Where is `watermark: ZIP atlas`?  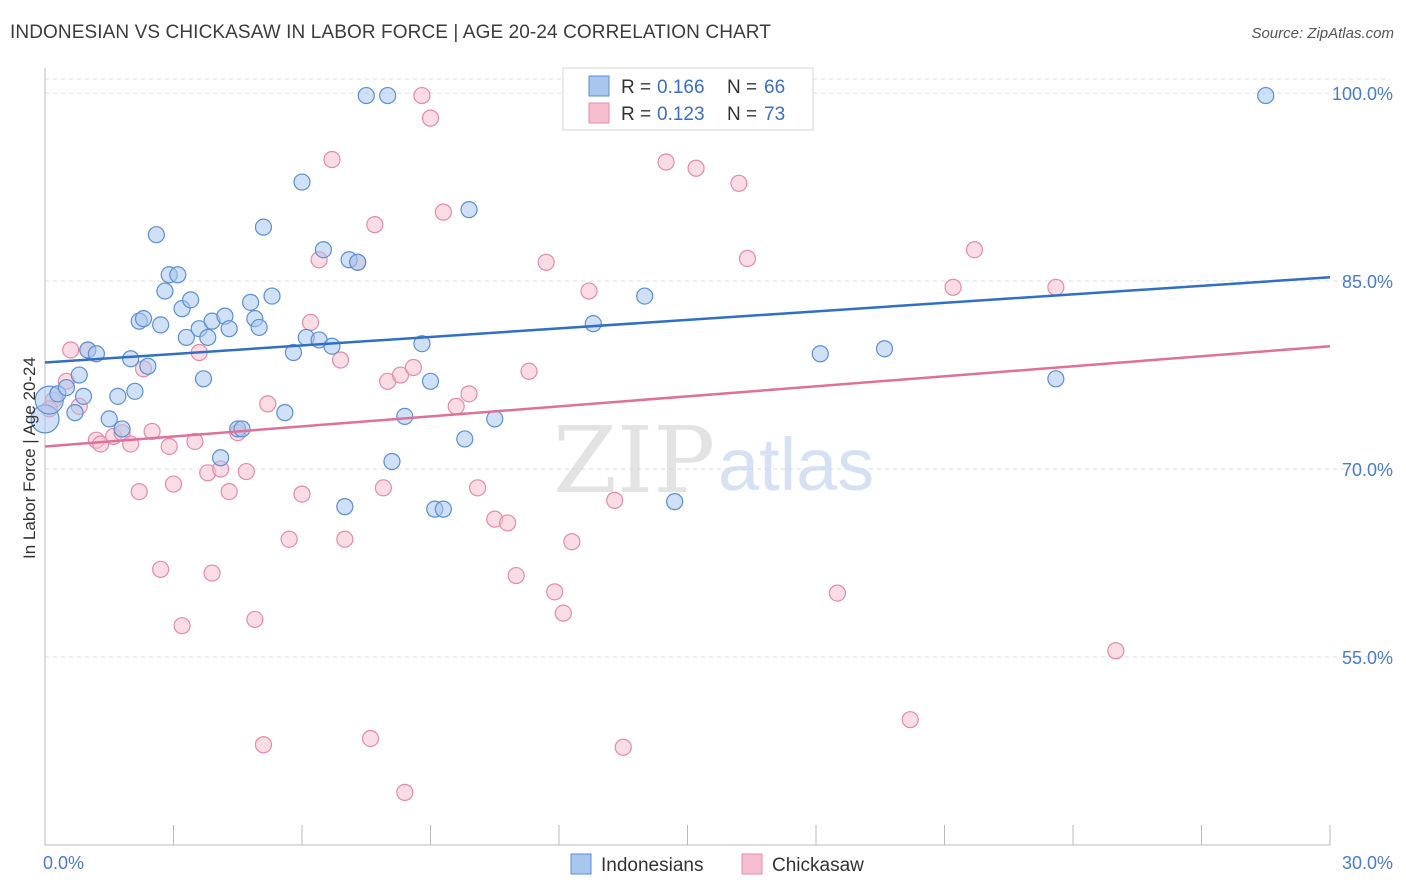 watermark: ZIP atlas is located at coordinates (713, 460).